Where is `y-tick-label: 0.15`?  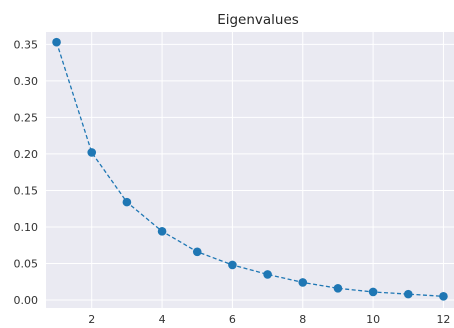 y-tick-label: 0.15 is located at coordinates (26, 190).